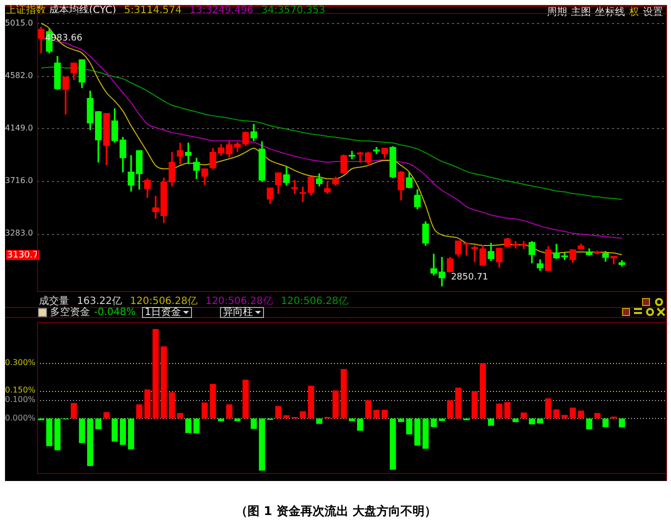 The width and height of the screenshot is (671, 526). I want to click on y-tick-label: 0.000%, so click(20, 418).